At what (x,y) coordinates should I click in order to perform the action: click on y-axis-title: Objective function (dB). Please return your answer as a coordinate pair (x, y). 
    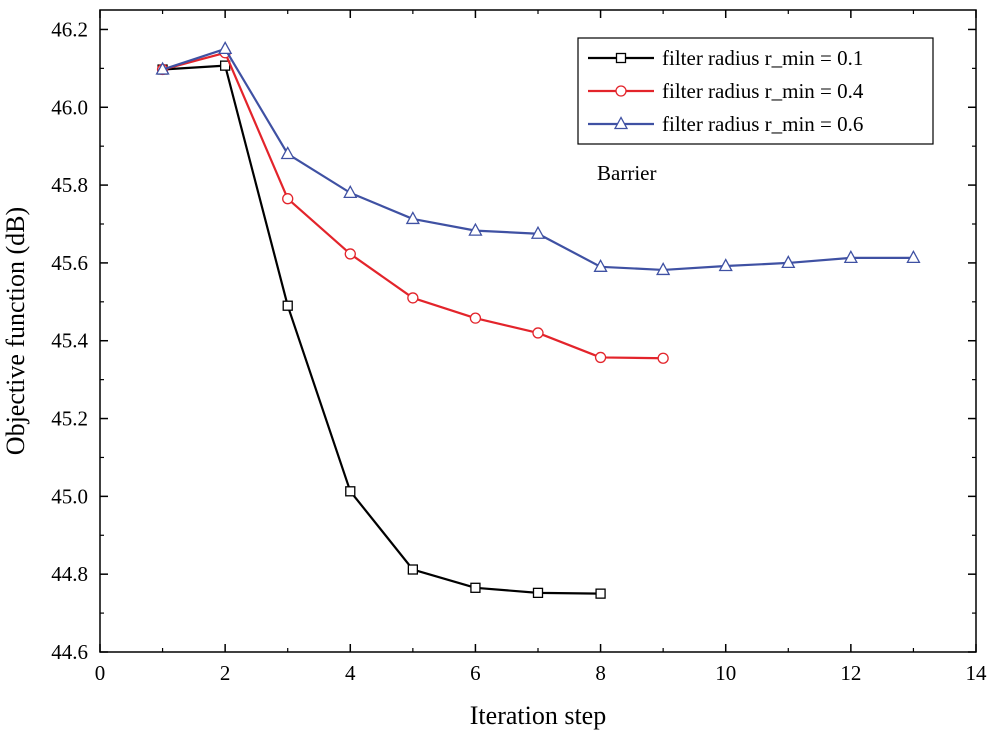
    Looking at the image, I should click on (15, 331).